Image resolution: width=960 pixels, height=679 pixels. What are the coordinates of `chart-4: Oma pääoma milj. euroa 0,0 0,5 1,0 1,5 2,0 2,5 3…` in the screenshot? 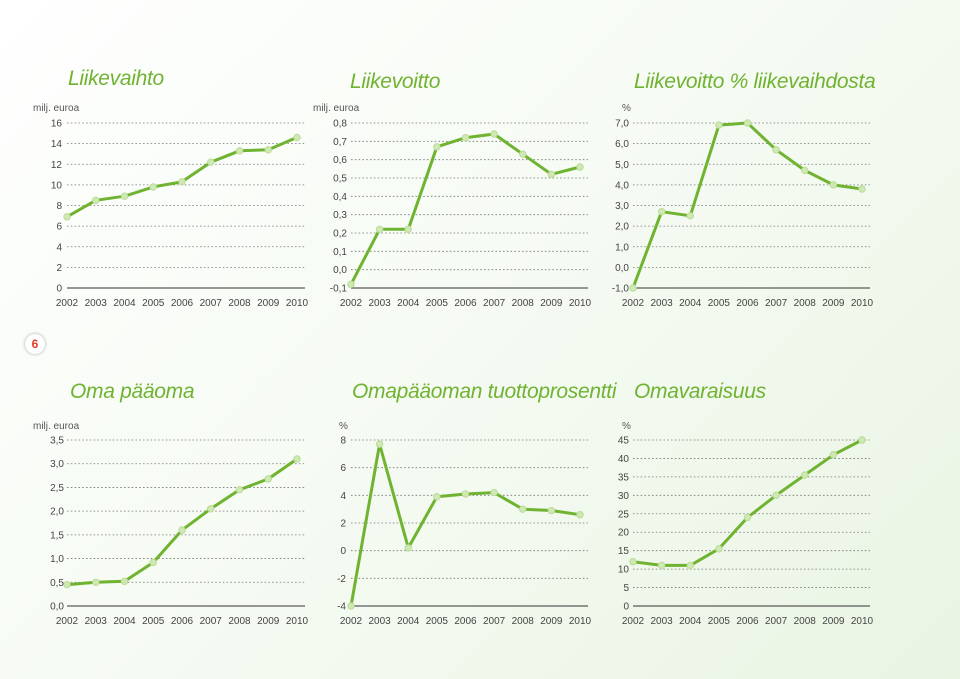 It's located at (171, 503).